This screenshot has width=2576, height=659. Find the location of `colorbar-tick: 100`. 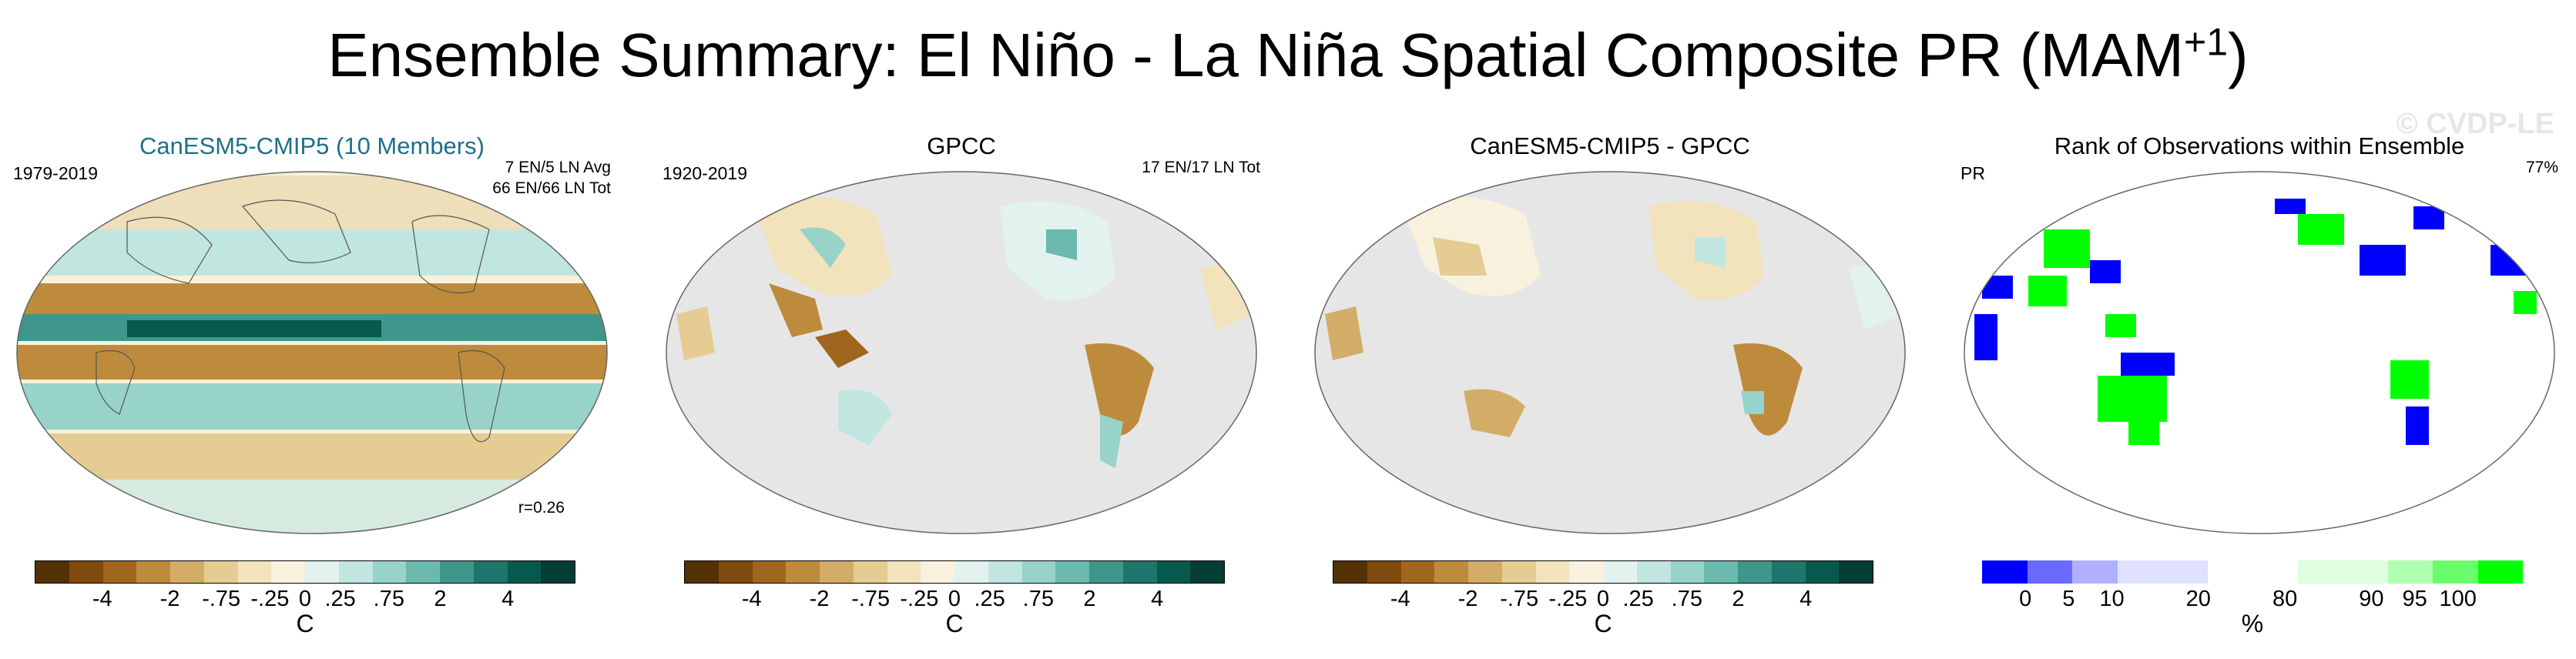

colorbar-tick: 100 is located at coordinates (2458, 599).